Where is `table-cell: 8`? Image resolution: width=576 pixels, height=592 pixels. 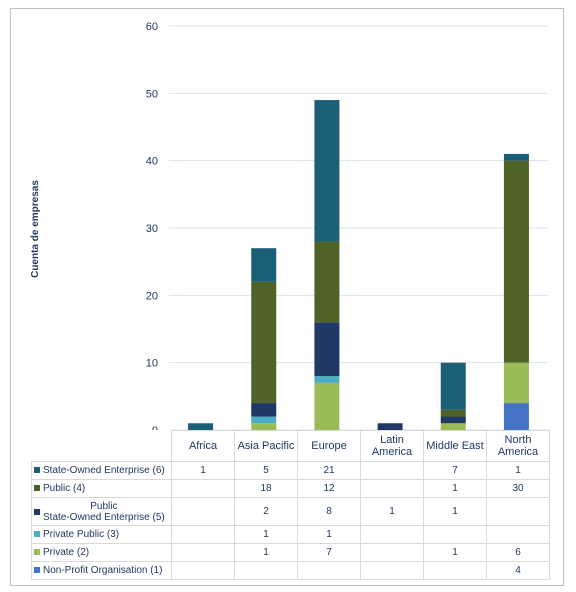 table-cell: 8 is located at coordinates (329, 511).